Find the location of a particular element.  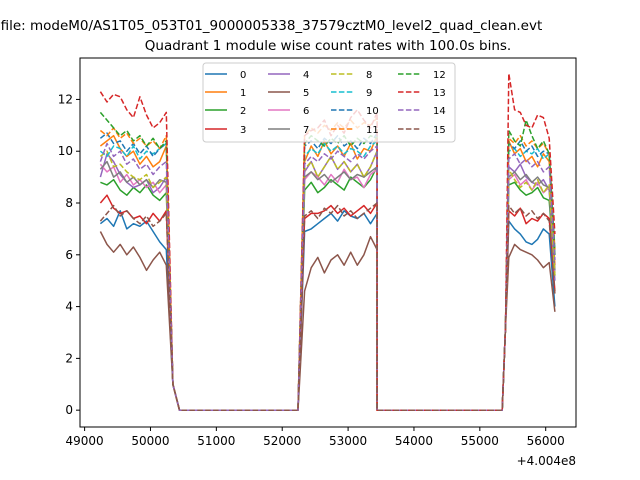

y-tick-label: 8 is located at coordinates (69, 203).